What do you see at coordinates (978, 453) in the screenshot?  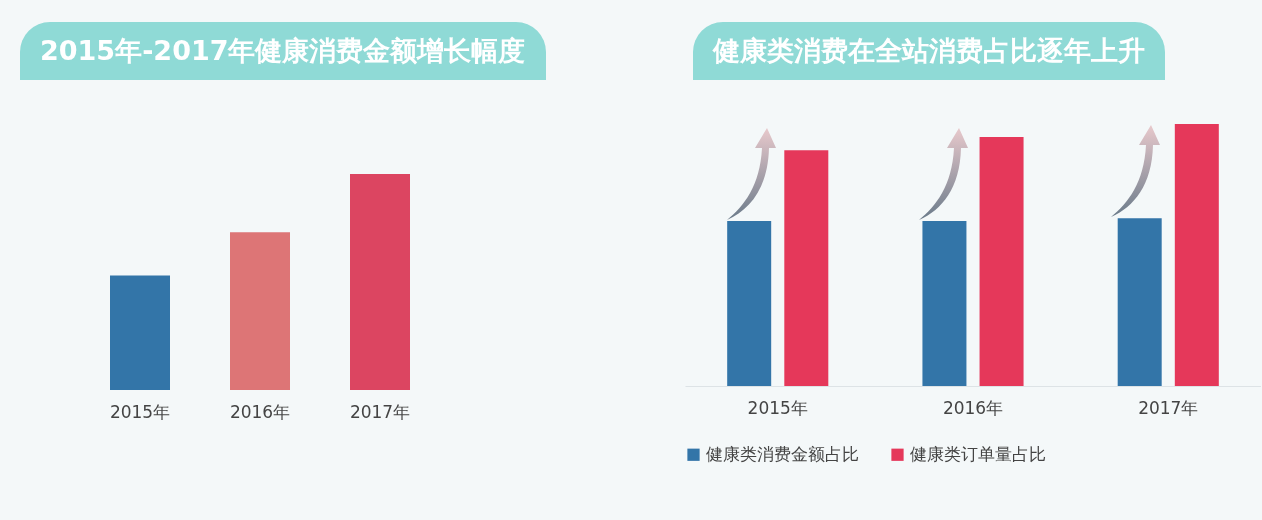 I see `legend-label: 健康类订单量占比` at bounding box center [978, 453].